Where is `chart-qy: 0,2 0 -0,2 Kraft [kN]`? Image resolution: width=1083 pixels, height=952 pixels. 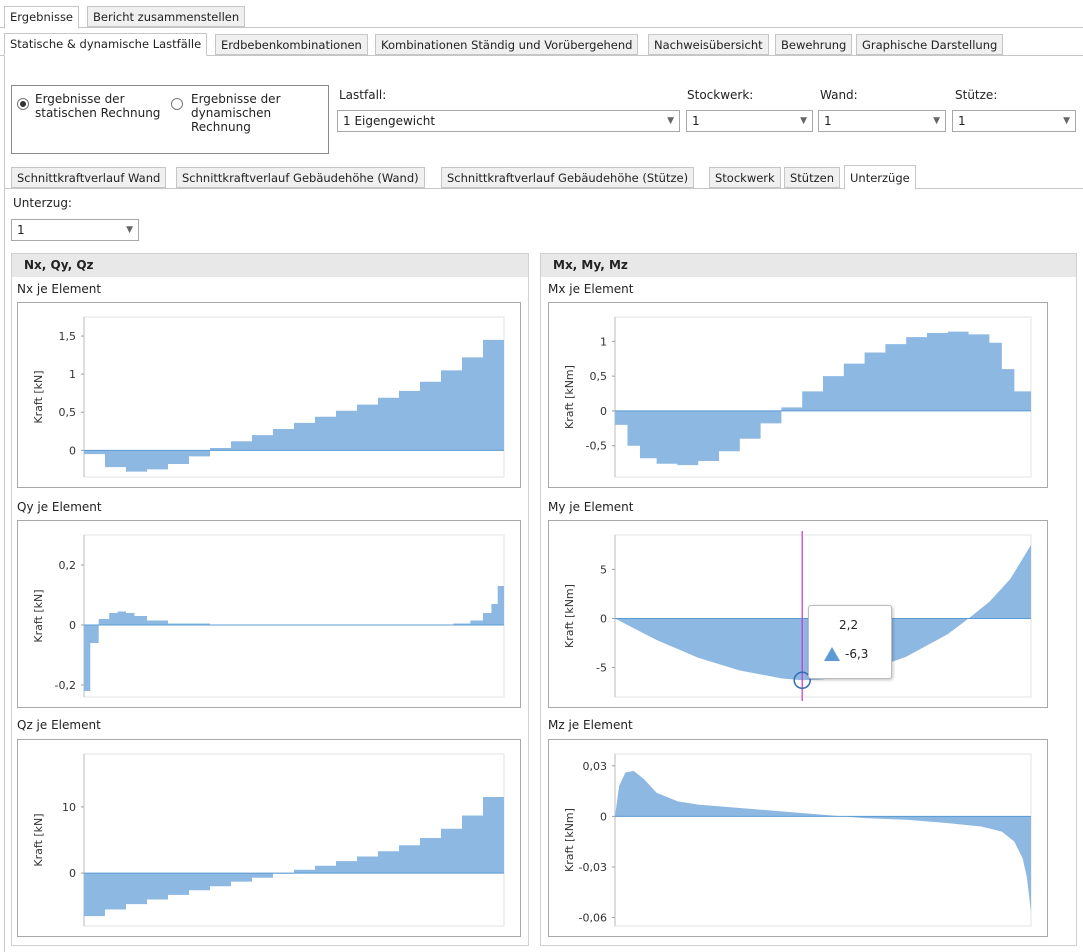
chart-qy: 0,2 0 -0,2 Kraft [kN] is located at coordinates (269, 614).